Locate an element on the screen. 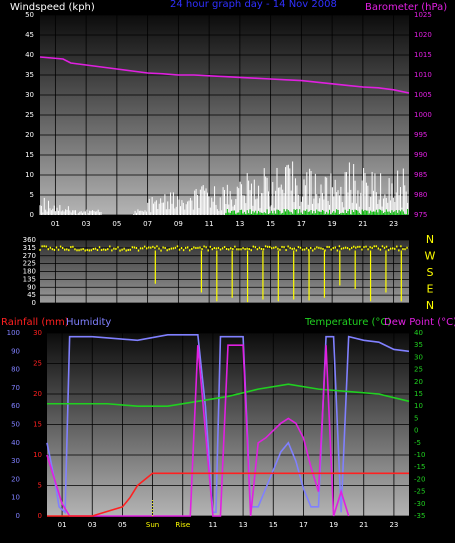 Image resolution: width=455 pixels, height=543 pixels. y-far-left-tick-label: 100 is located at coordinates (13, 333).